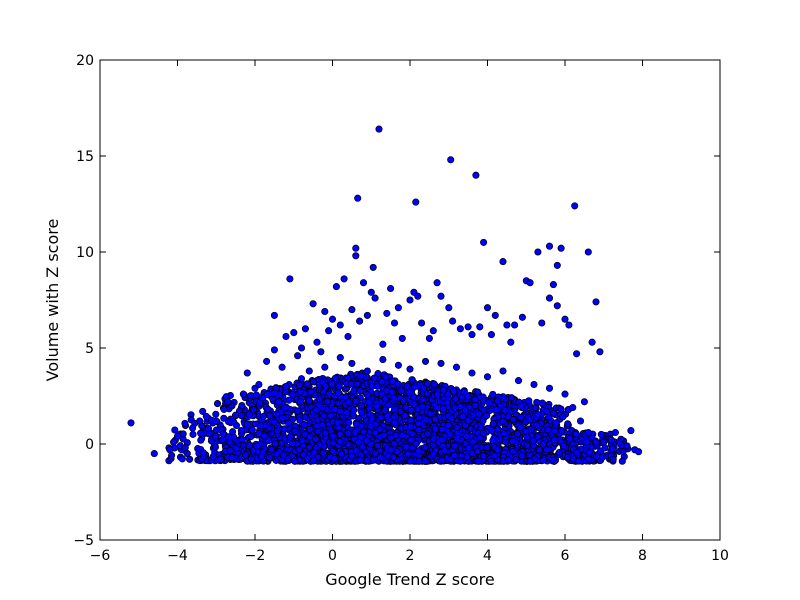 This screenshot has height=600, width=800. What do you see at coordinates (85, 253) in the screenshot?
I see `y-tick-label: 10` at bounding box center [85, 253].